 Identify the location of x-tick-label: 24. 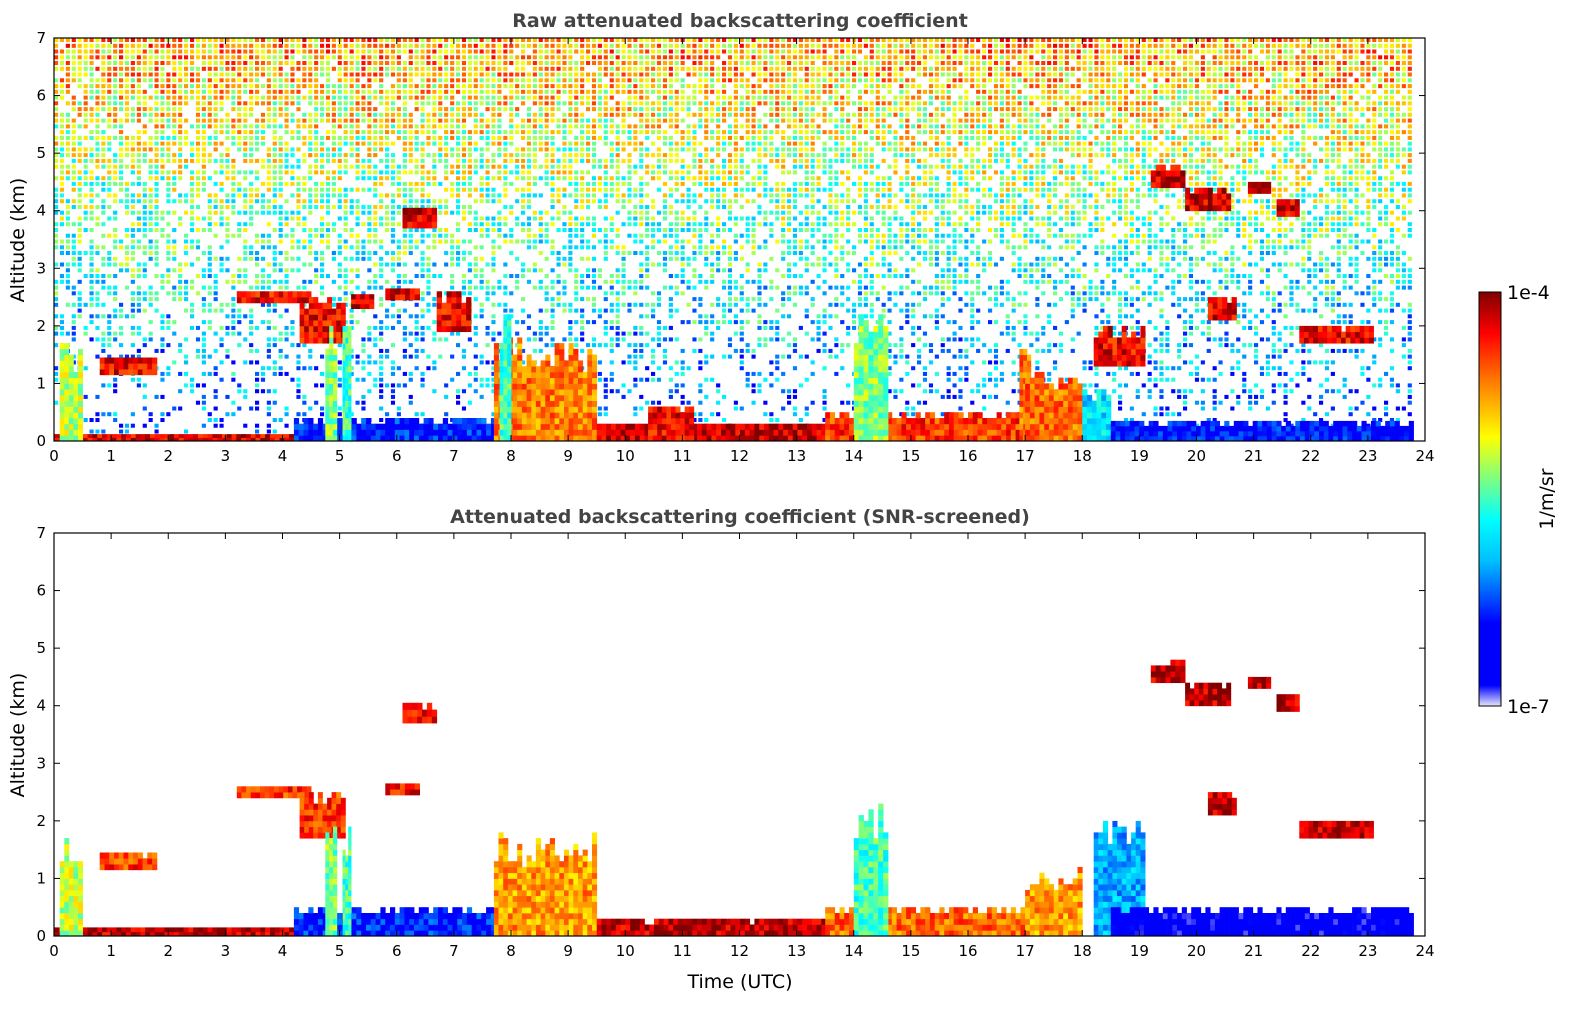
(1424, 951).